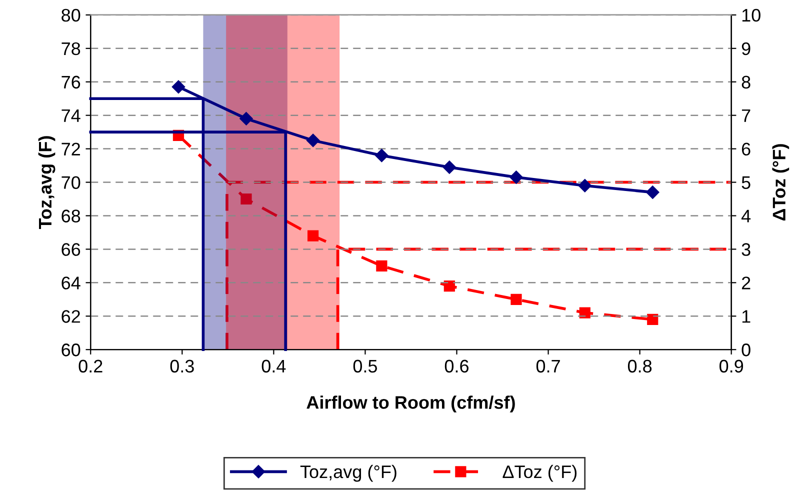  What do you see at coordinates (640, 366) in the screenshot?
I see `x-tick-label: 0.8` at bounding box center [640, 366].